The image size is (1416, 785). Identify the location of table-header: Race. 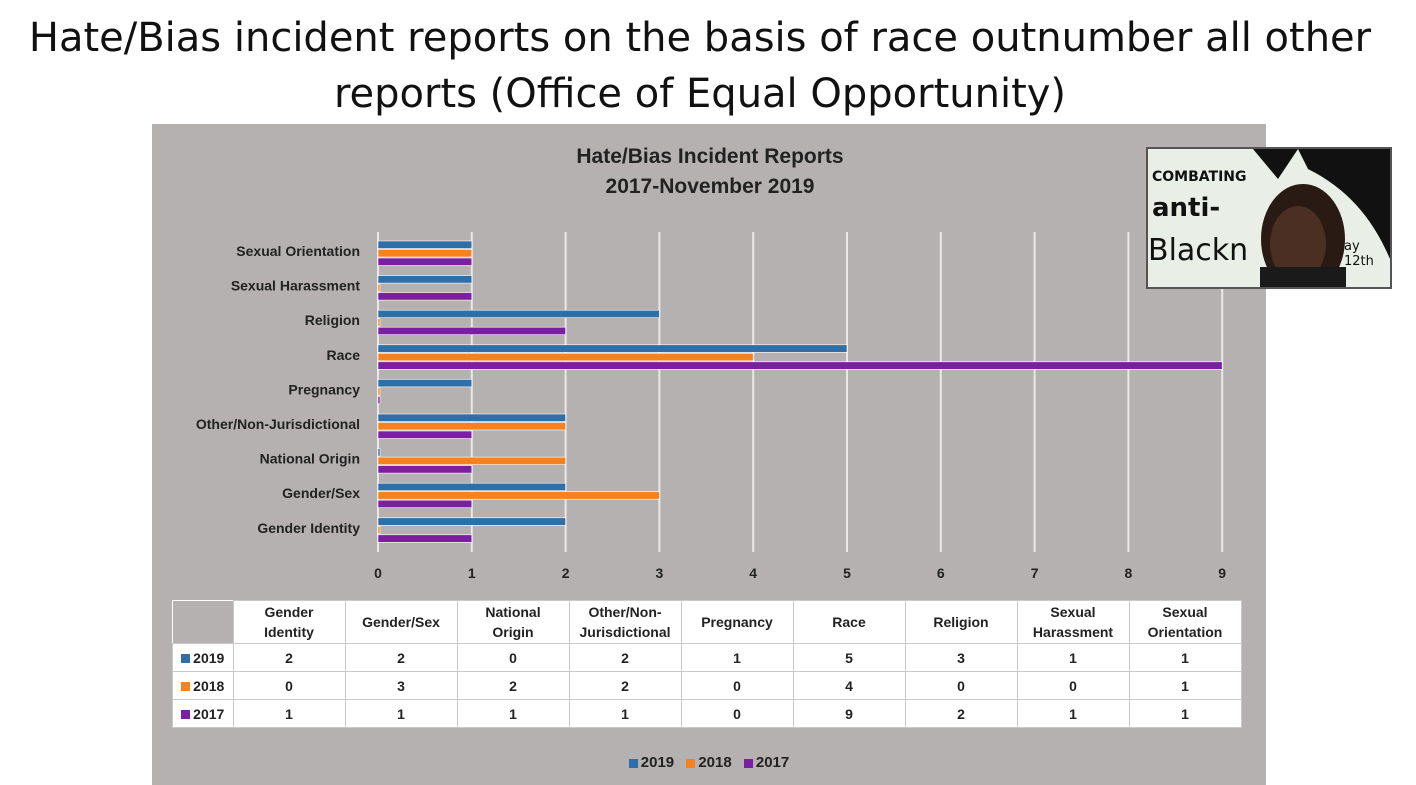
(849, 622).